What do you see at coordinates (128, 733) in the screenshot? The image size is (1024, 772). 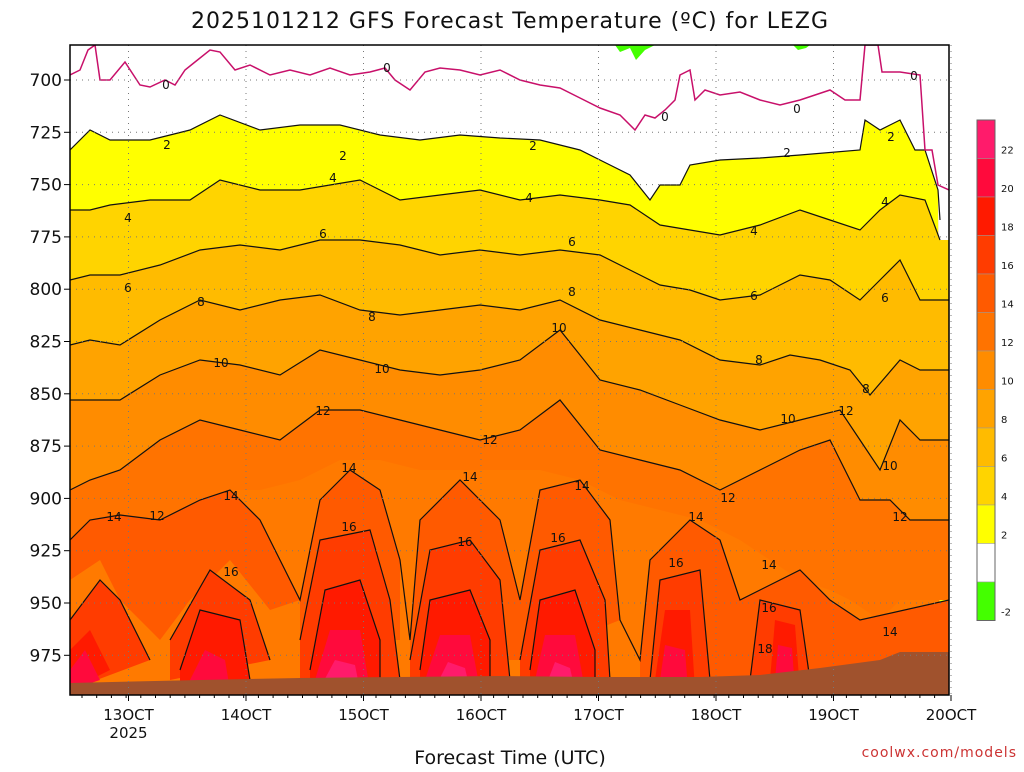 I see `x-tick-sublabel: 2025` at bounding box center [128, 733].